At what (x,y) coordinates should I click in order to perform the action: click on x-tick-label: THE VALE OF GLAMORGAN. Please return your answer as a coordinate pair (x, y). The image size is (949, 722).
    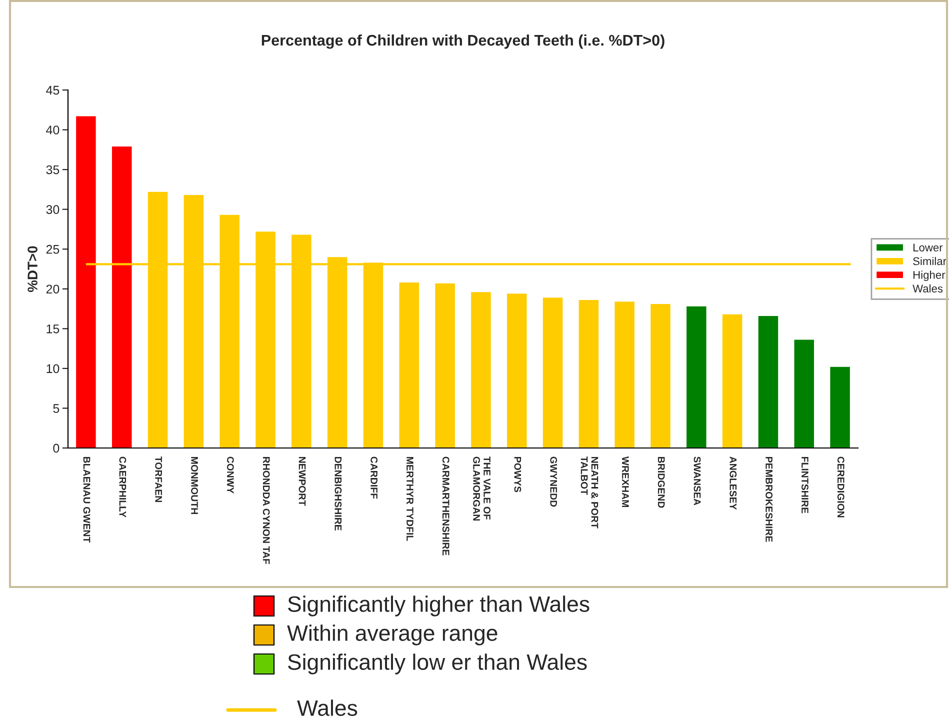
    Looking at the image, I should click on (481, 488).